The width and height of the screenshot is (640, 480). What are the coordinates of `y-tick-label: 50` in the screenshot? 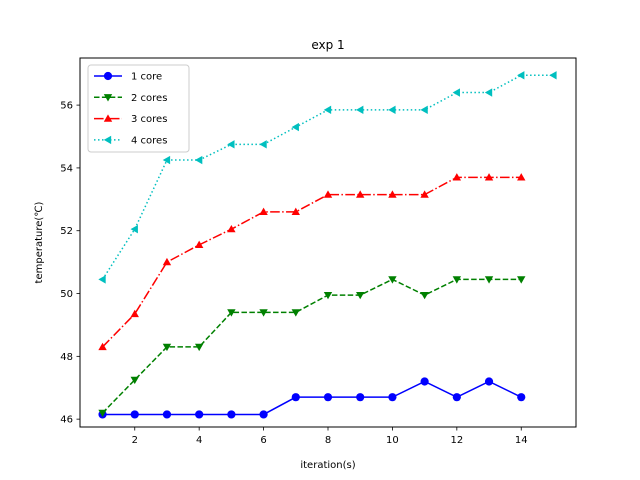 It's located at (66, 294).